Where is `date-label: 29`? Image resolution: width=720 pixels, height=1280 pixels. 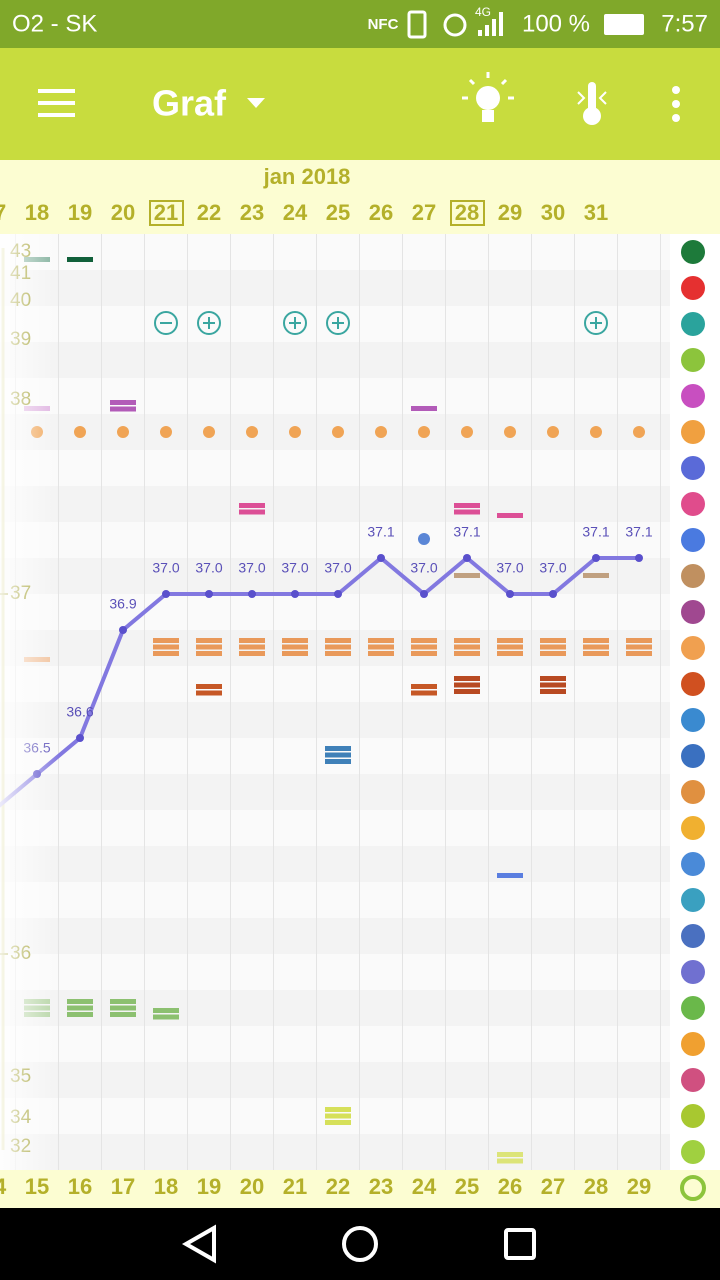
date-label: 29 is located at coordinates (510, 212).